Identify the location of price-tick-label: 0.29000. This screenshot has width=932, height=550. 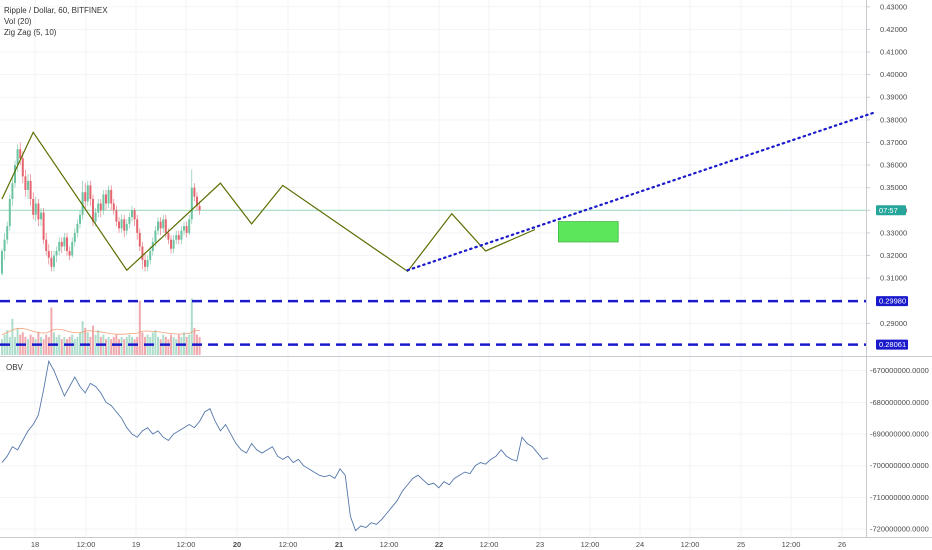
(893, 323).